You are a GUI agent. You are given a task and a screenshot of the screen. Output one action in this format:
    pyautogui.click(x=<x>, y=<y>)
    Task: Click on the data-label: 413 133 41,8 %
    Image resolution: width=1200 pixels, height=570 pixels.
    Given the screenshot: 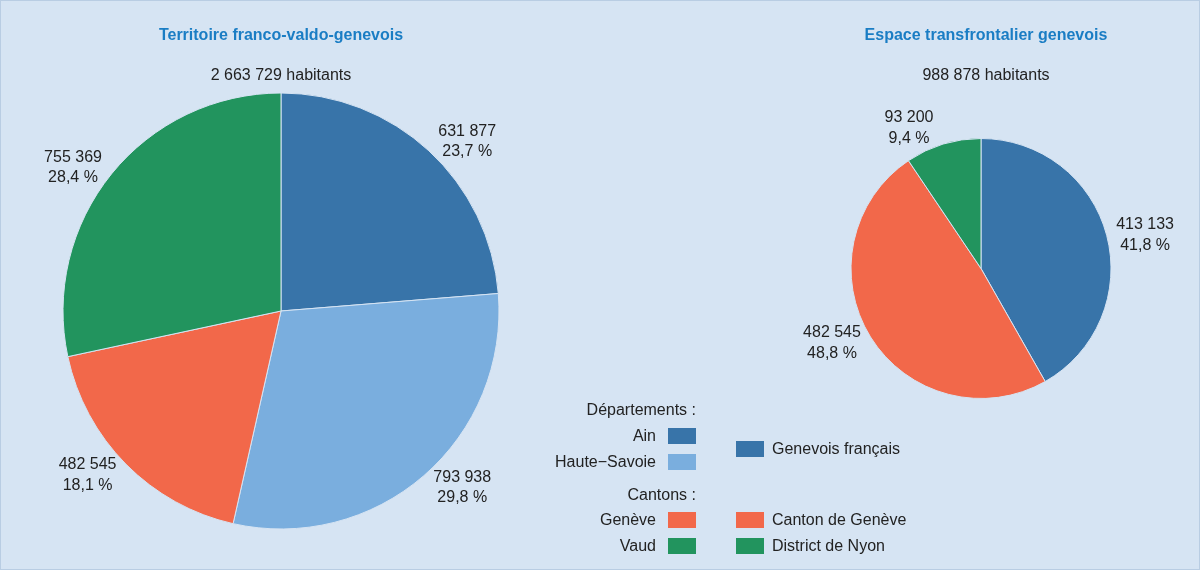 What is the action you would take?
    pyautogui.click(x=1145, y=234)
    